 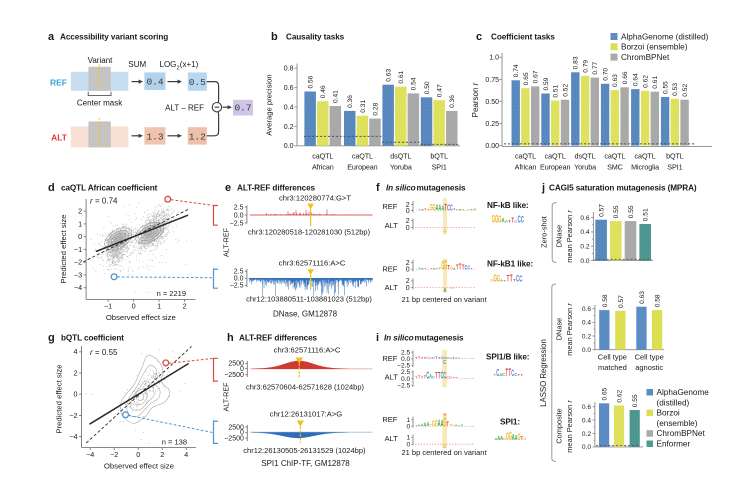 I want to click on svg-text: ALT-REF differences, so click(x=278, y=338).